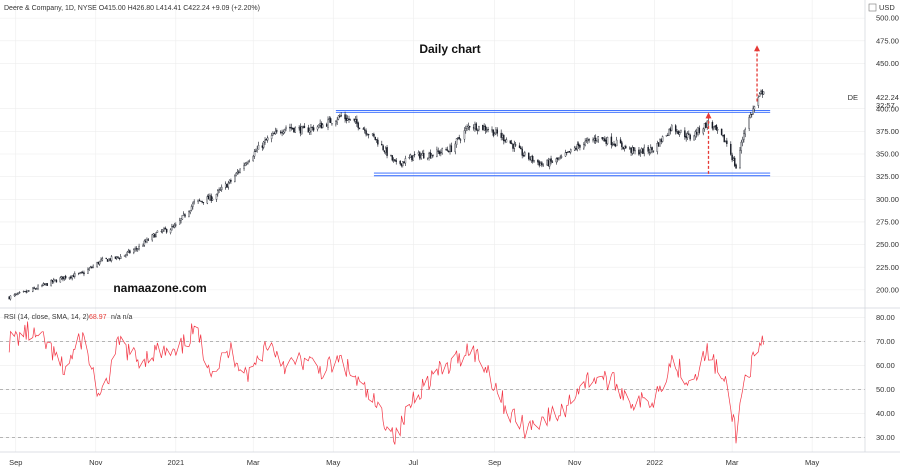 Image resolution: width=900 pixels, height=470 pixels. What do you see at coordinates (122, 317) in the screenshot?
I see `rsi-legend-na: n/a n/a` at bounding box center [122, 317].